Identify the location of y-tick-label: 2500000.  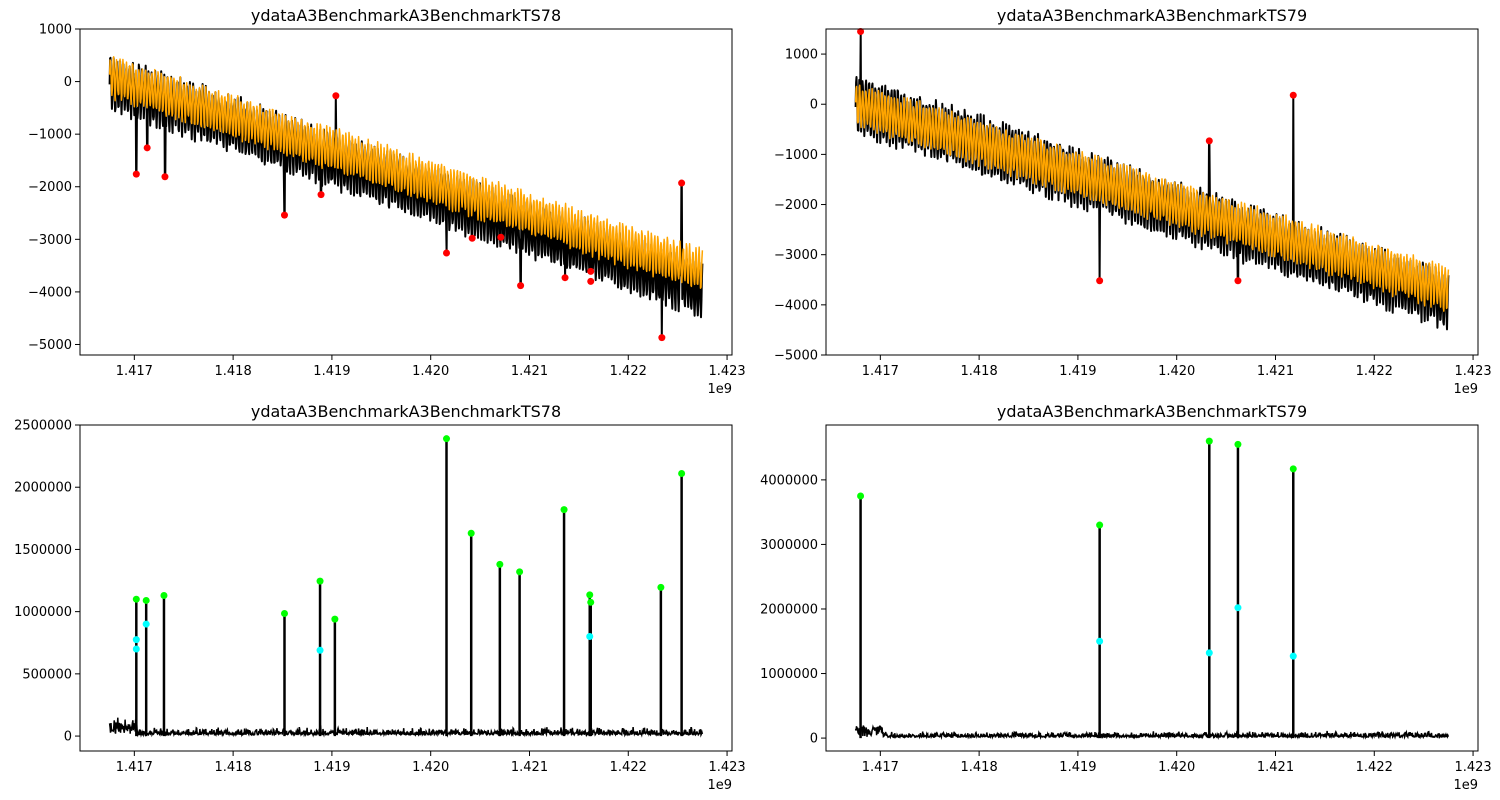
(43, 426).